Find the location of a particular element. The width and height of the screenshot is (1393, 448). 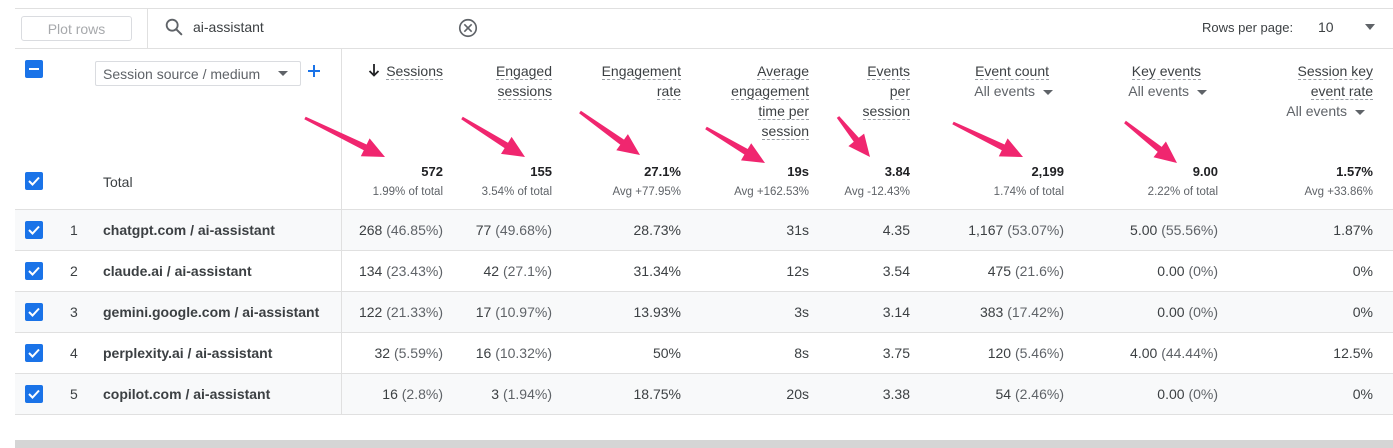

metric-cell: 3.54 is located at coordinates (896, 271).